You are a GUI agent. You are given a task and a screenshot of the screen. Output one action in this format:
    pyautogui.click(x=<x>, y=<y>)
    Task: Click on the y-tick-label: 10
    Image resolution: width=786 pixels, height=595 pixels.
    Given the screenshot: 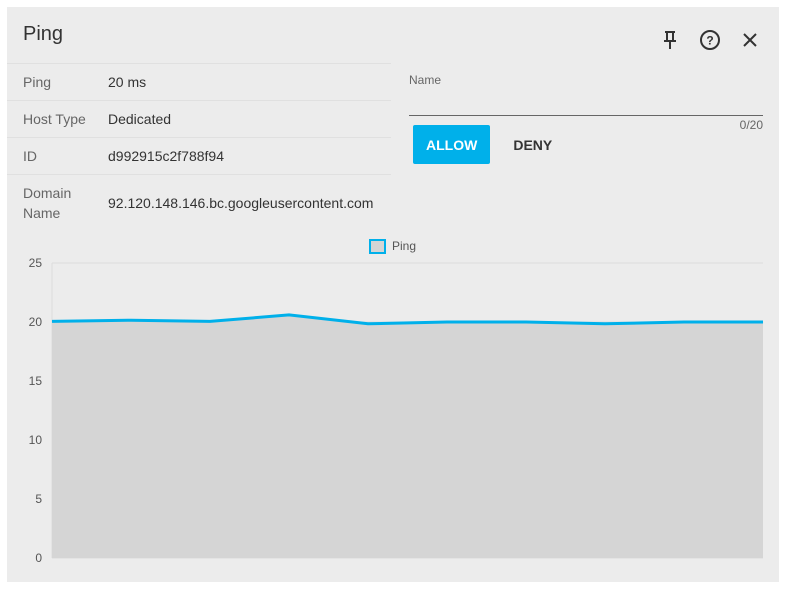 What is the action you would take?
    pyautogui.click(x=36, y=440)
    